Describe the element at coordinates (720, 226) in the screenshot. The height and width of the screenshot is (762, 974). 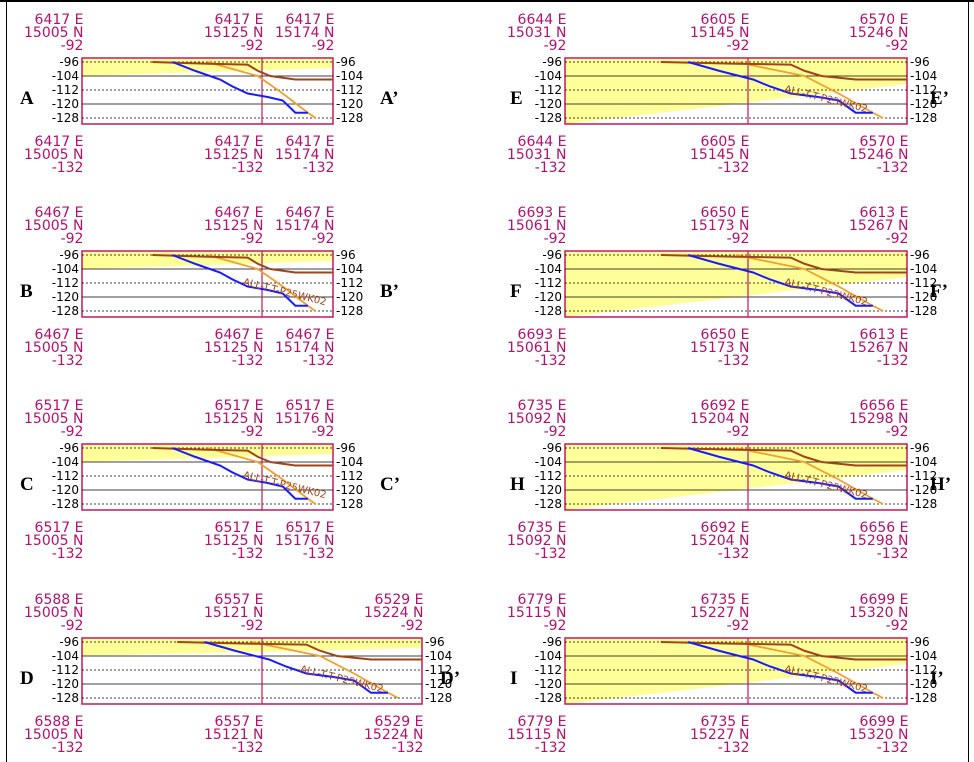
I see `top-coord-1-line: 15173 N` at that location.